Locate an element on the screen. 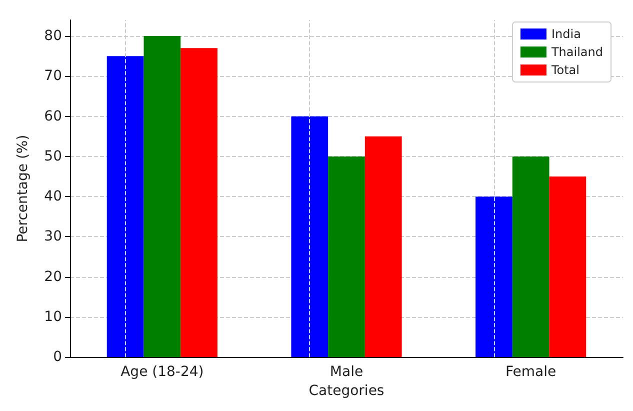  y-tick-label: 30 is located at coordinates (53, 236).